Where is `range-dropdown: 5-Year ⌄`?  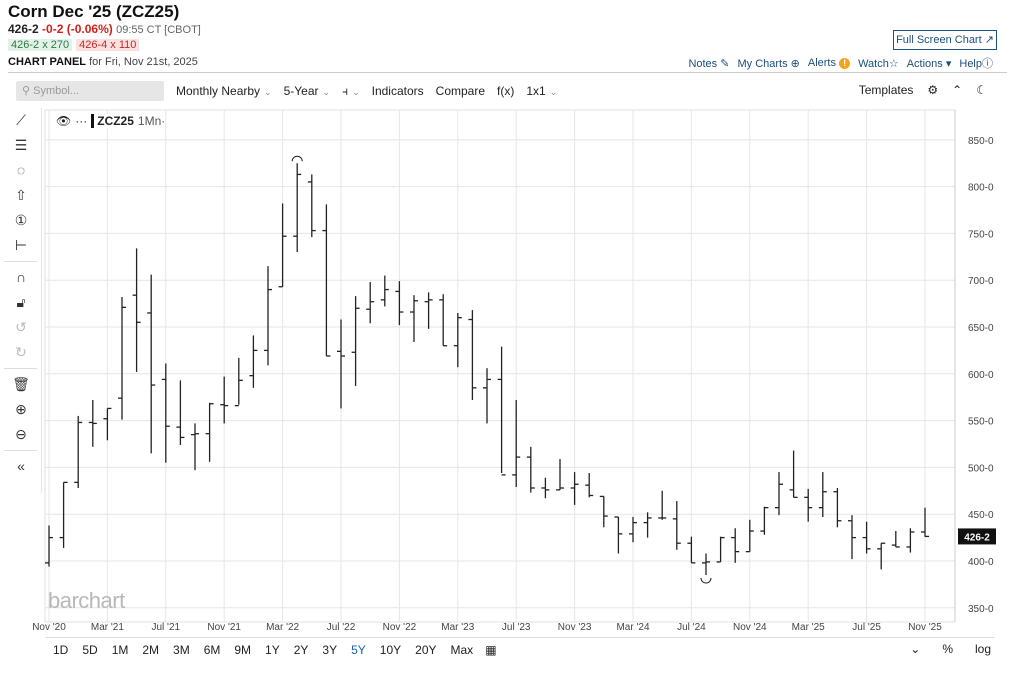
range-dropdown: 5-Year ⌄ is located at coordinates (307, 91).